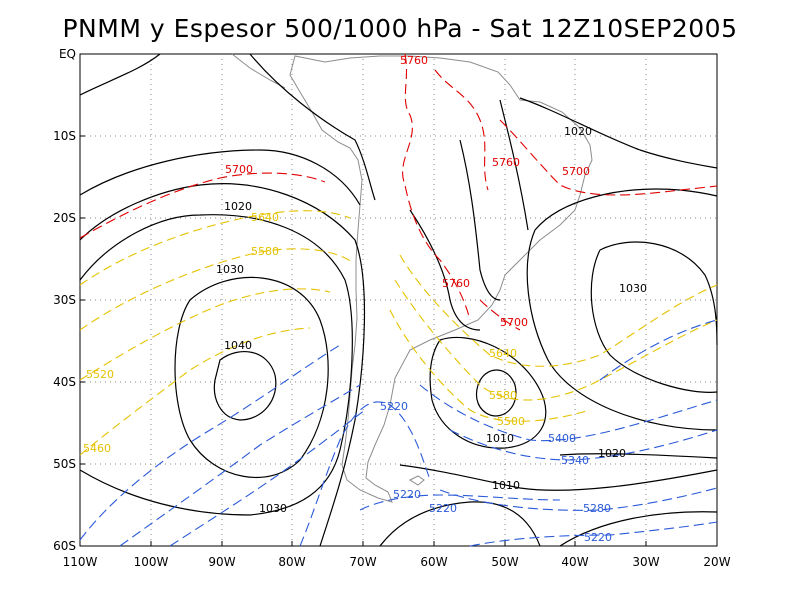 Image resolution: width=800 pixels, height=600 pixels. What do you see at coordinates (64, 546) in the screenshot?
I see `lat-label: 60S` at bounding box center [64, 546].